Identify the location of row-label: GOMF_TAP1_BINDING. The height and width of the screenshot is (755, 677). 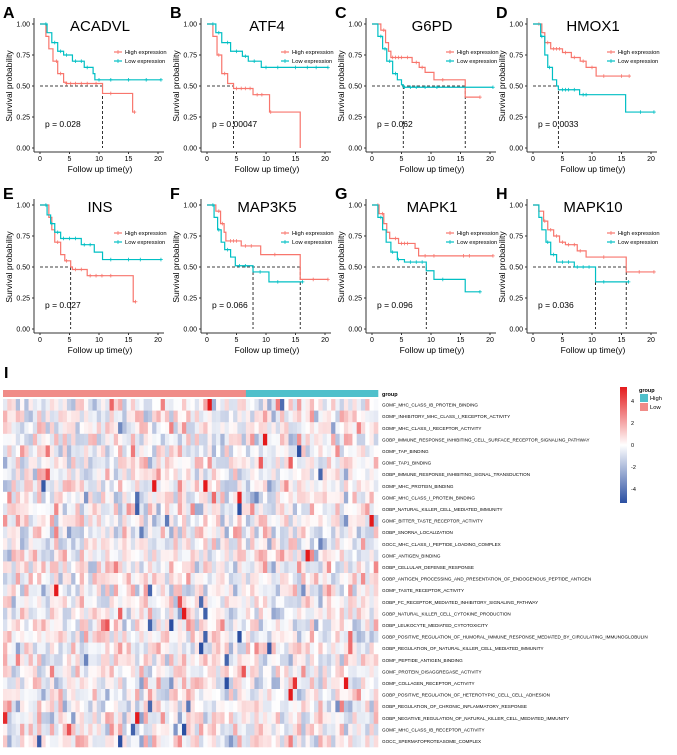
(407, 463).